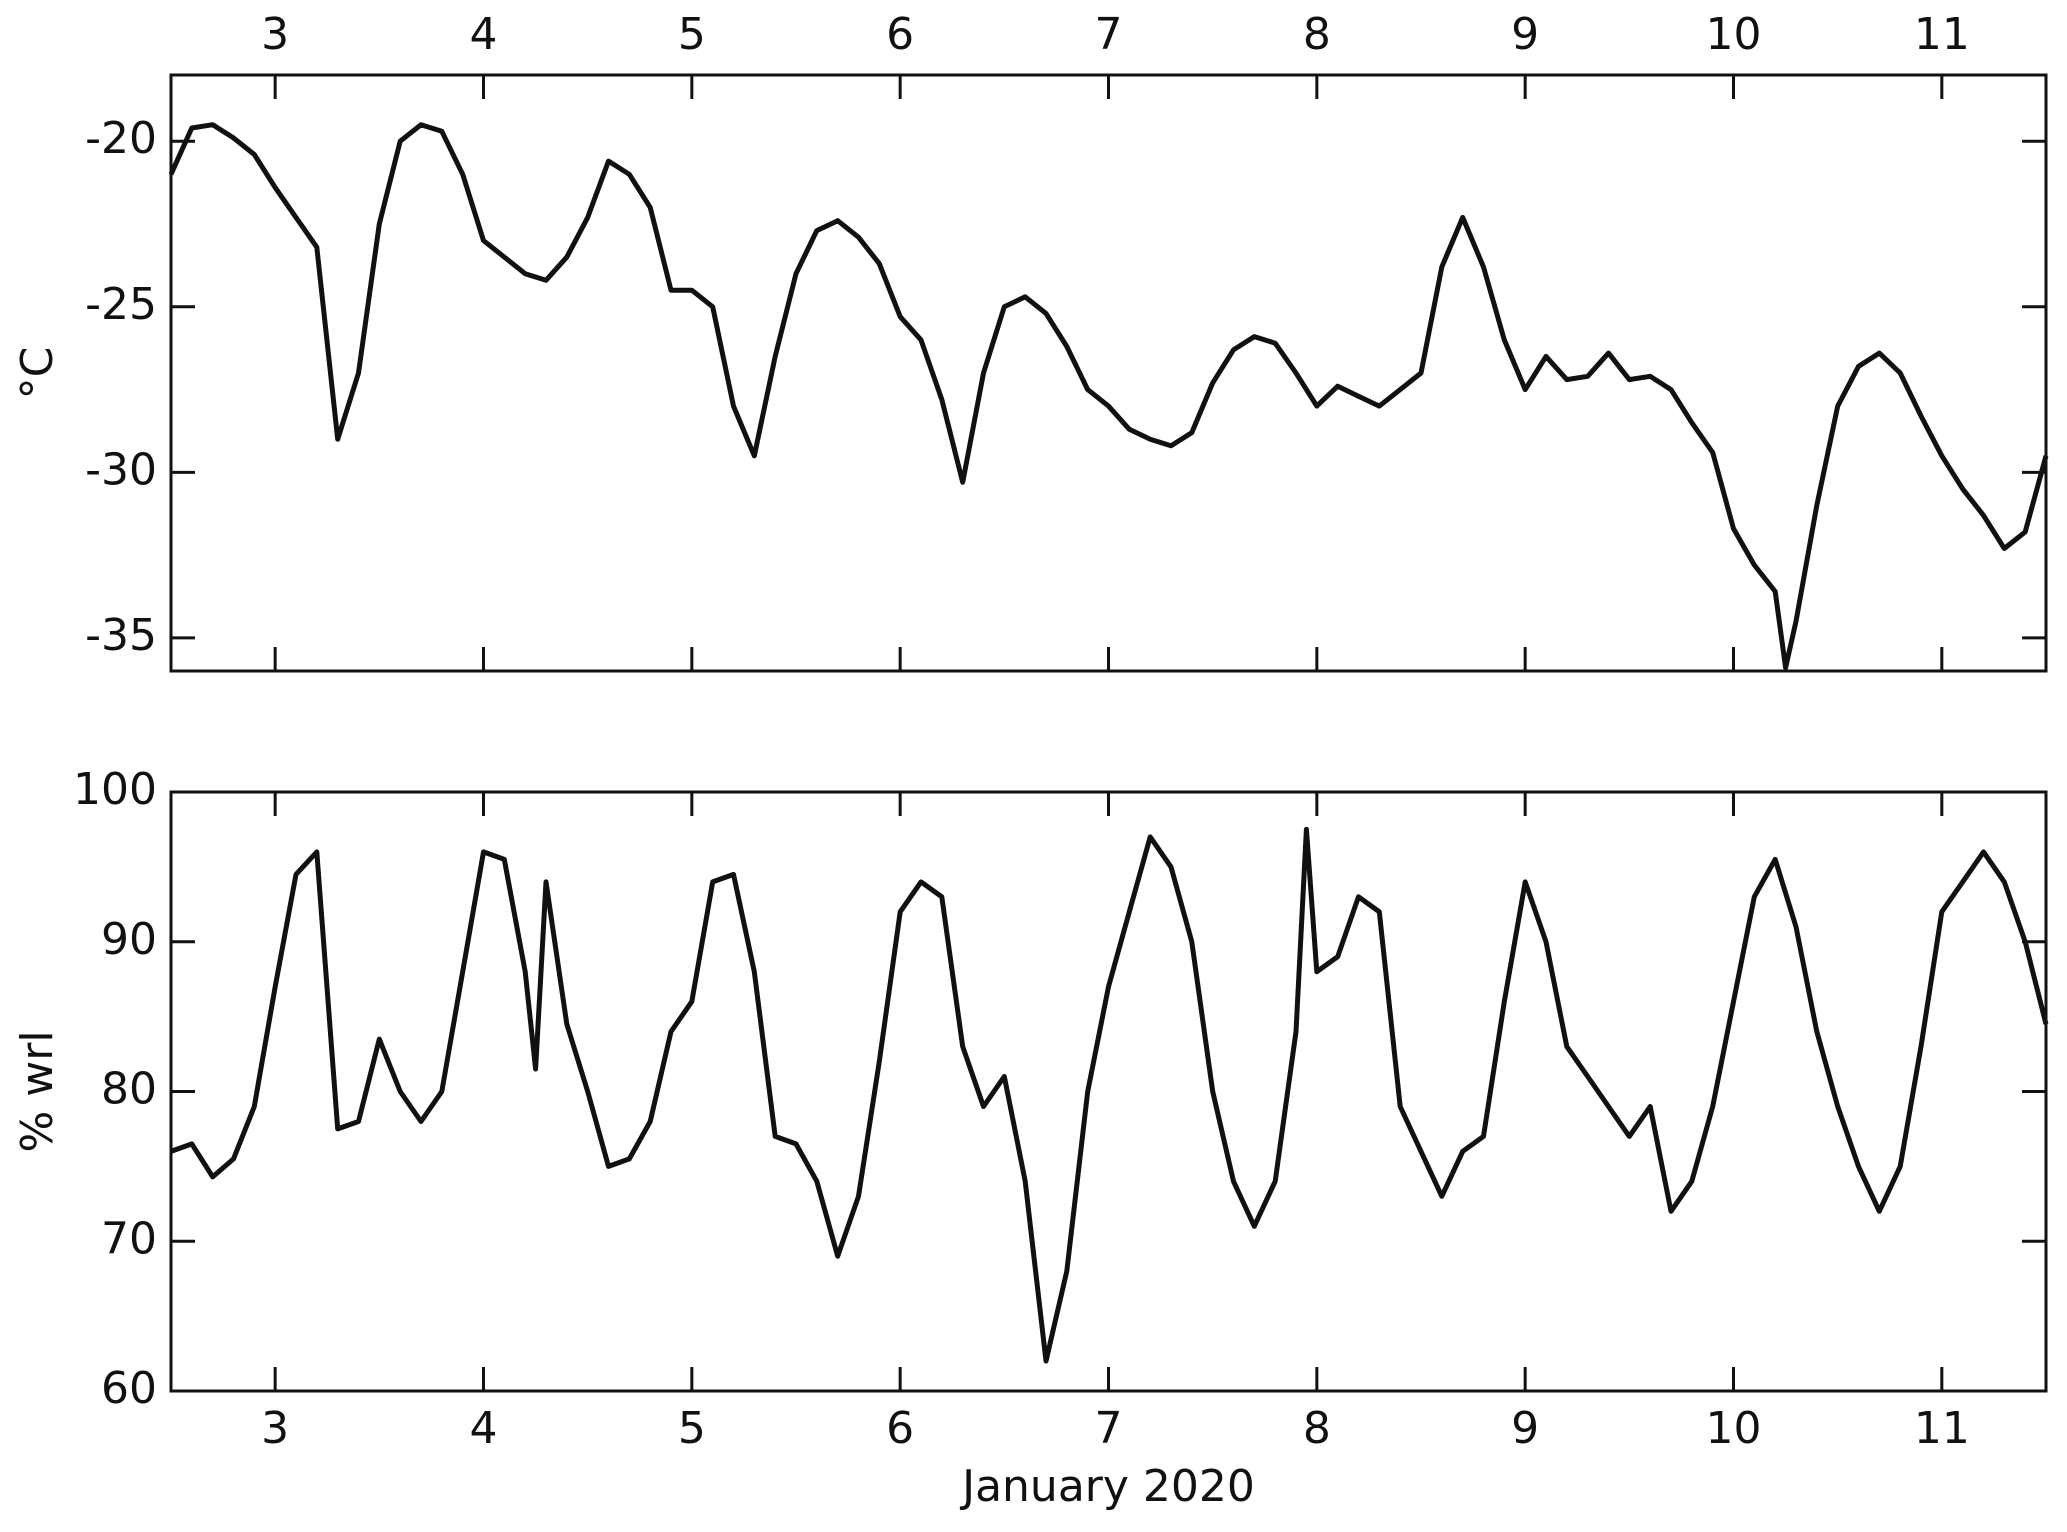  What do you see at coordinates (37, 1091) in the screenshot?
I see `y-axis-label: % wrl` at bounding box center [37, 1091].